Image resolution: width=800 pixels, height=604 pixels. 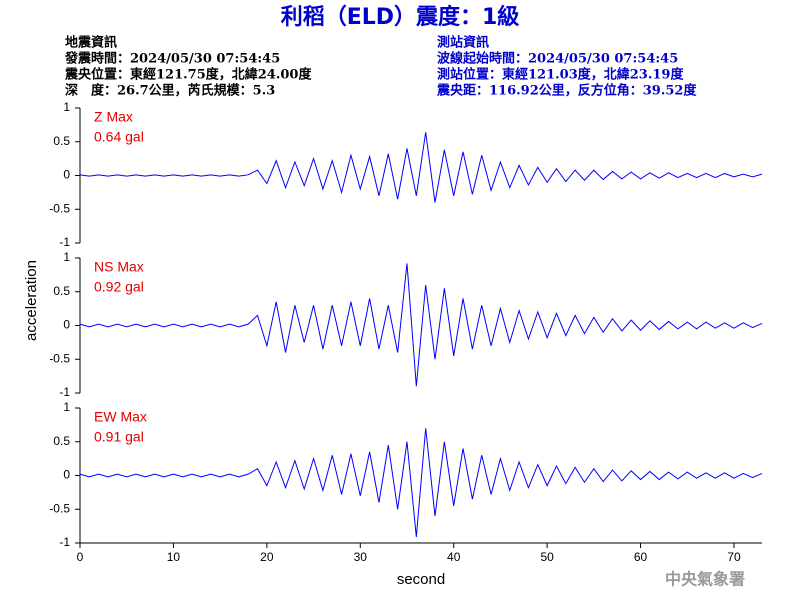 I want to click on page-title: 利稻（ELD）震度：1級, so click(x=400, y=17).